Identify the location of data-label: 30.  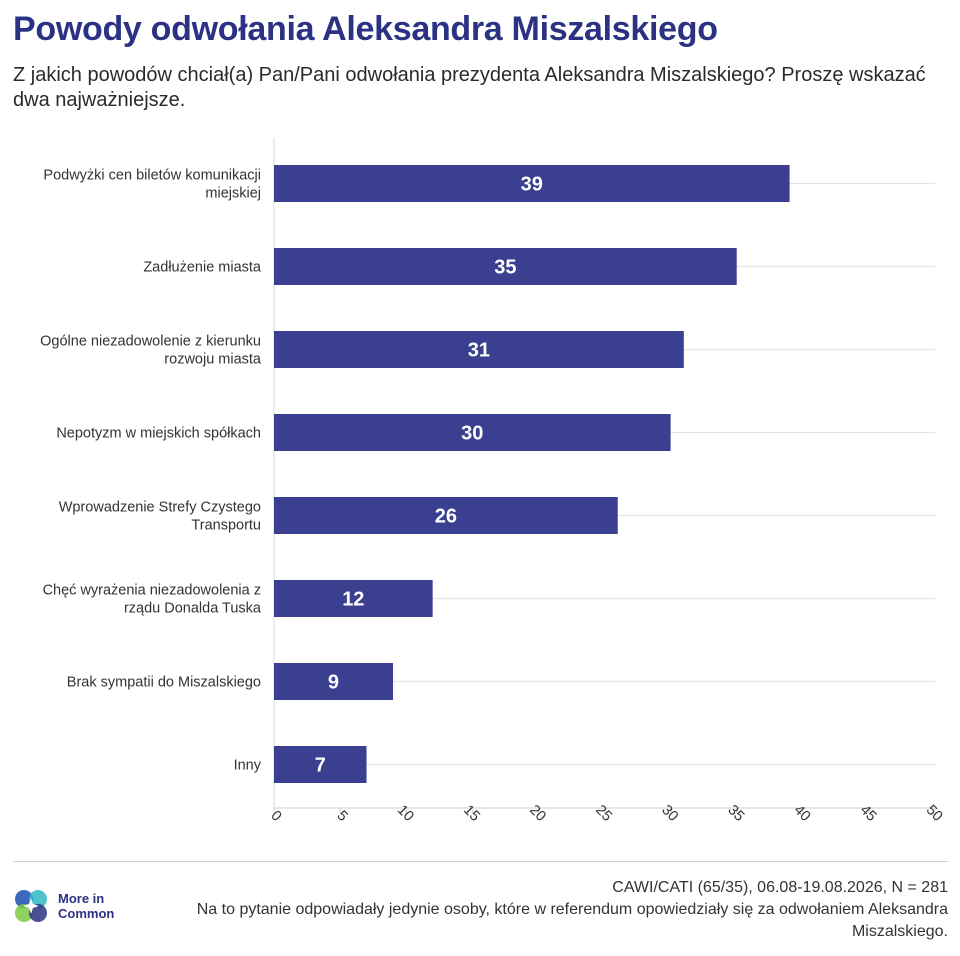
(472, 434).